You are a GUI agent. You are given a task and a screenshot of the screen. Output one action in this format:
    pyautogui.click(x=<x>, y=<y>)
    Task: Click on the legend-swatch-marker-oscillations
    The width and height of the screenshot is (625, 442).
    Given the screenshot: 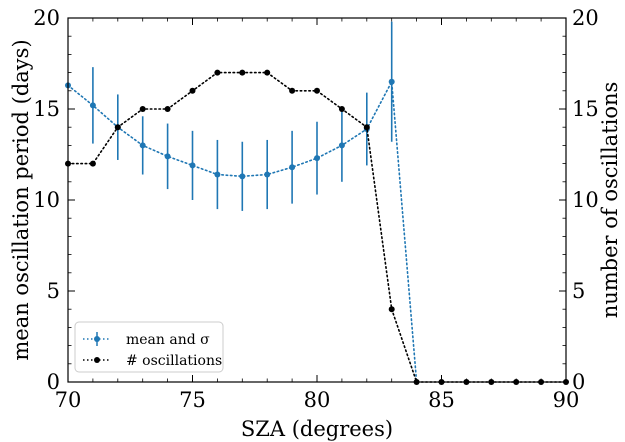 What is the action you would take?
    pyautogui.click(x=97, y=360)
    